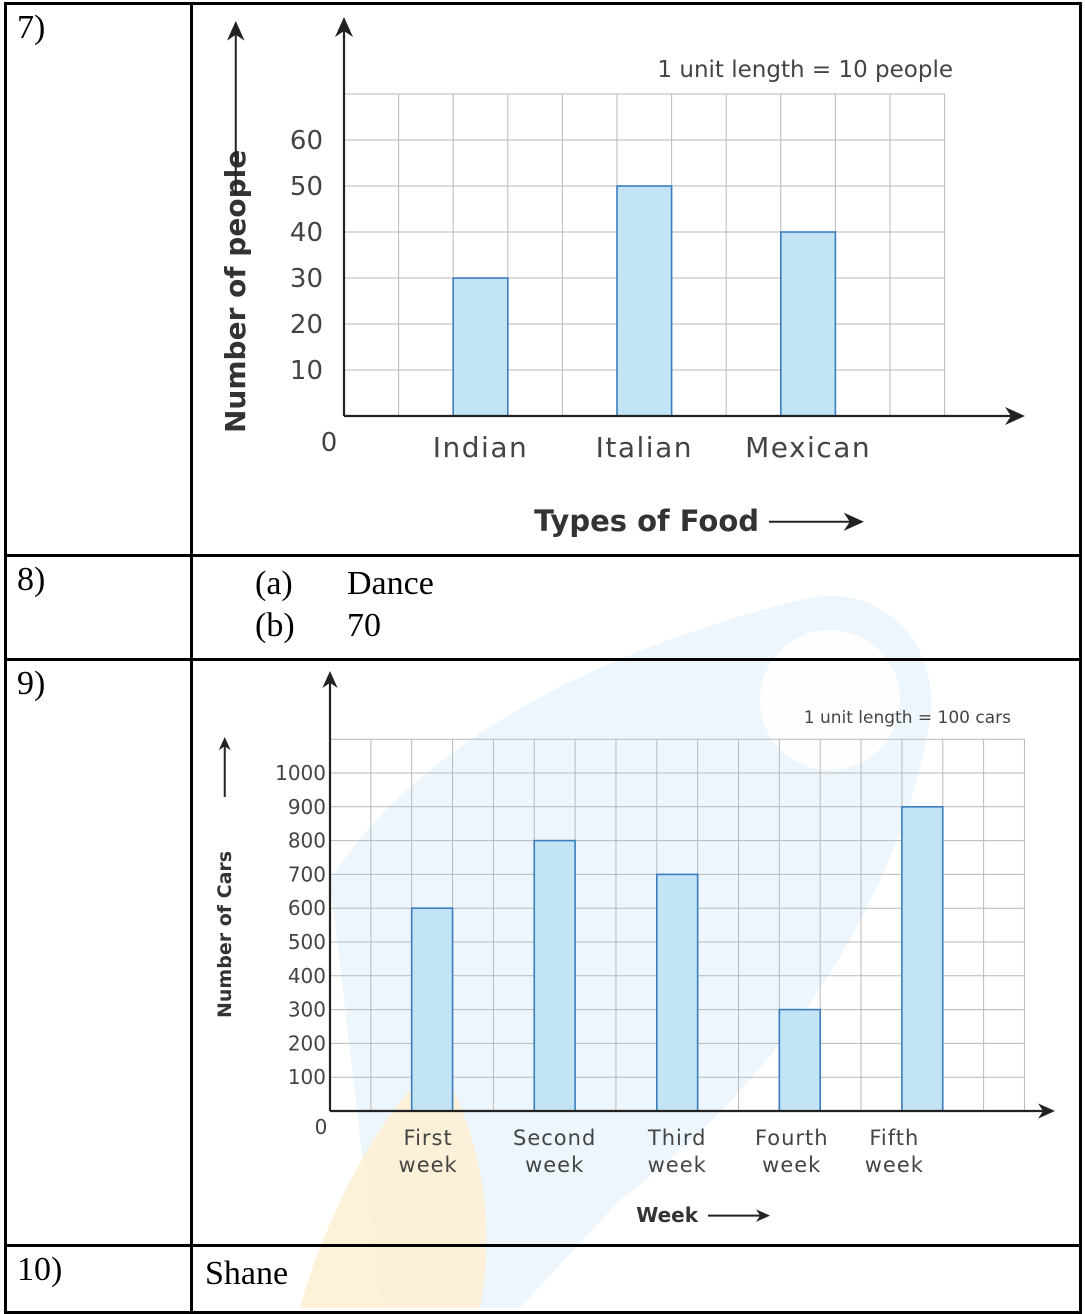 Image resolution: width=1085 pixels, height=1314 pixels. What do you see at coordinates (307, 807) in the screenshot?
I see `y-tick-label: 900` at bounding box center [307, 807].